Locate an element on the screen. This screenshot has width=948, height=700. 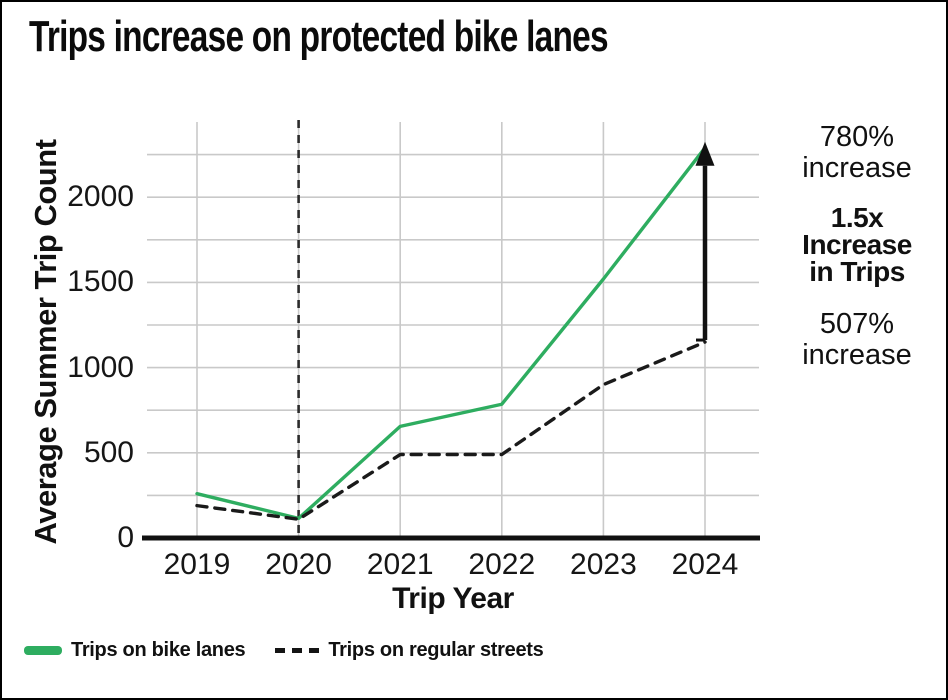
x-axis-title: Trip Year is located at coordinates (453, 598).